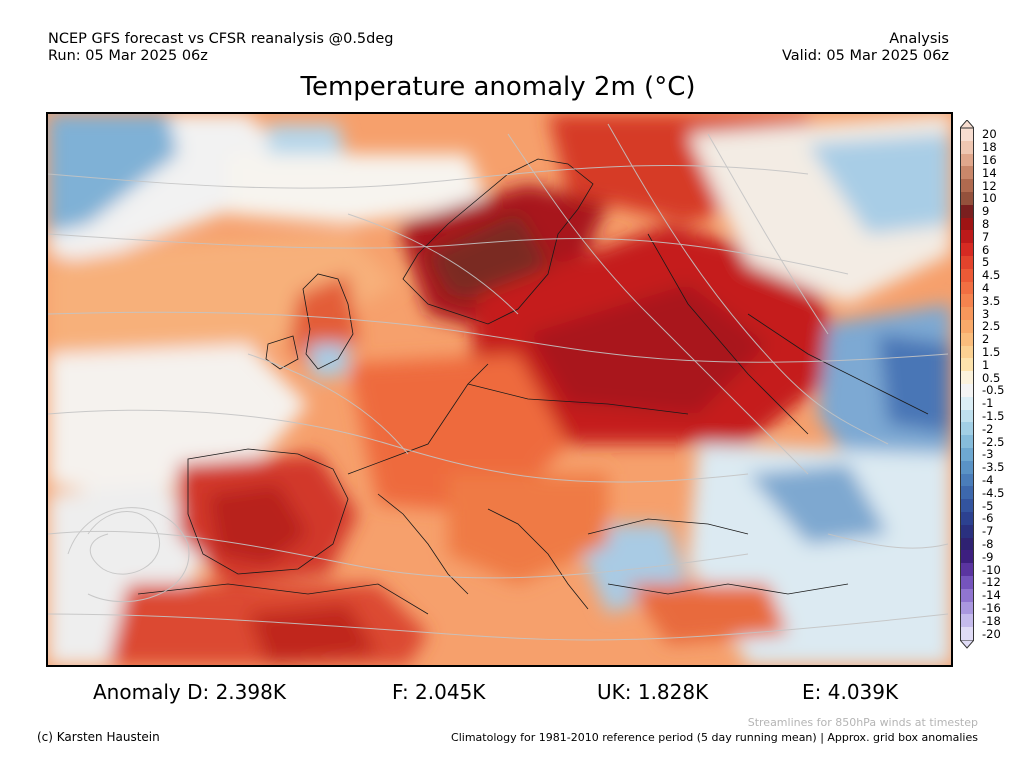 This screenshot has height=768, width=1024. Describe the element at coordinates (988, 428) in the screenshot. I see `colorbar-tick-label: -2` at that location.